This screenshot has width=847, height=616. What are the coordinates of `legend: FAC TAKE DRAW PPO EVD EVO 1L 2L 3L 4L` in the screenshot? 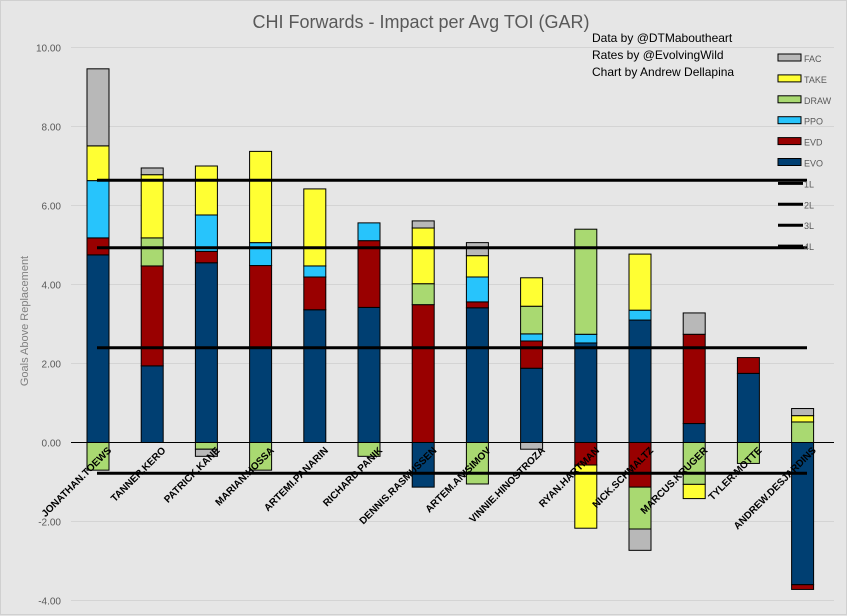 It's located at (804, 152).